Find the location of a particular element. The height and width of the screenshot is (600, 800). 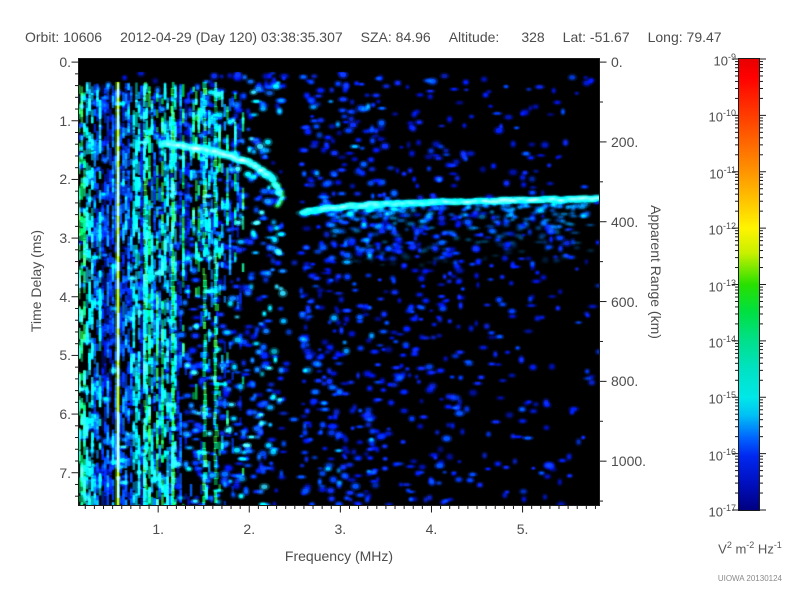

colorbar-label-exponent: -14 is located at coordinates (729, 338).